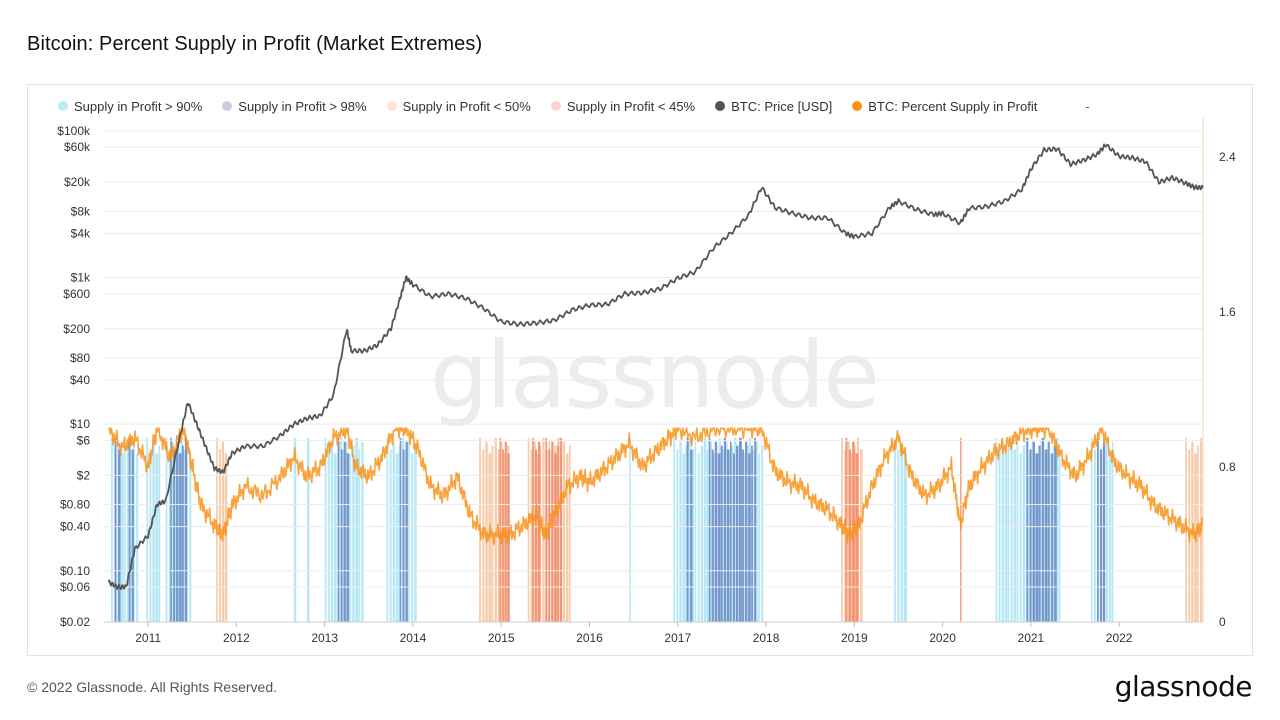 The height and width of the screenshot is (720, 1280). Describe the element at coordinates (458, 106) in the screenshot. I see `legend-item-profit-lt-50: Supply in Profit < 50%` at that location.